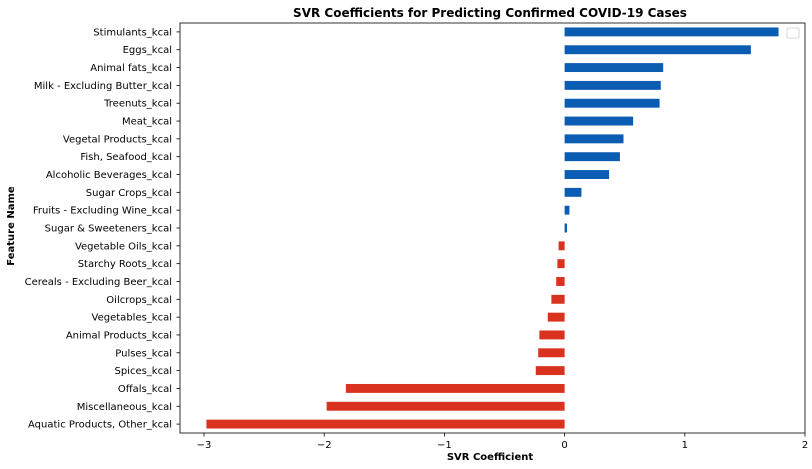  I want to click on x-ticks: −3 −2 −1 0 1 2, so click(502, 442).